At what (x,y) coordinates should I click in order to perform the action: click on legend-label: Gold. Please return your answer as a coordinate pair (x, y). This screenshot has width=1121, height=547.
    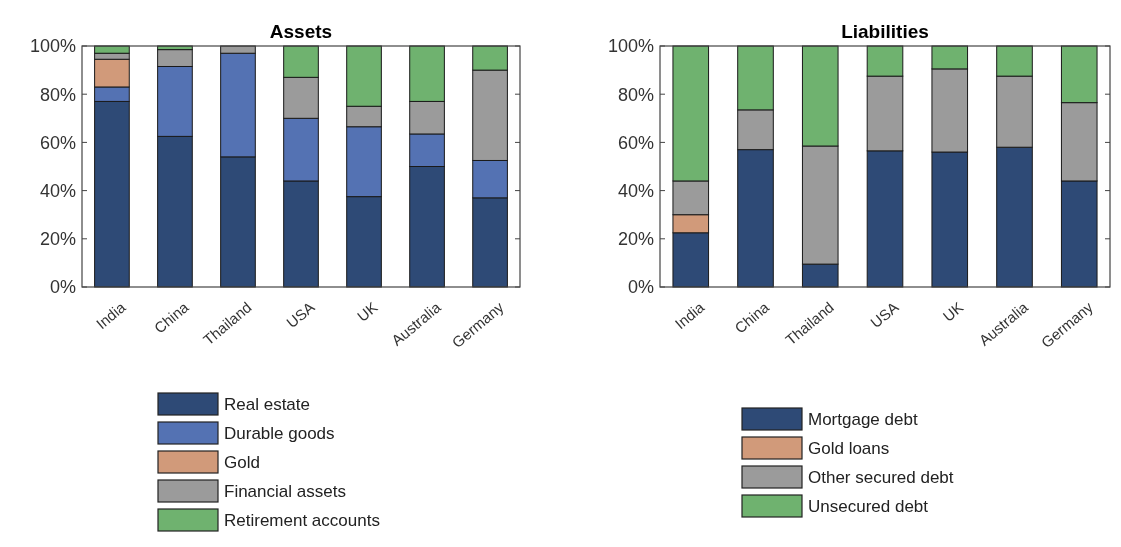
    Looking at the image, I should click on (242, 462).